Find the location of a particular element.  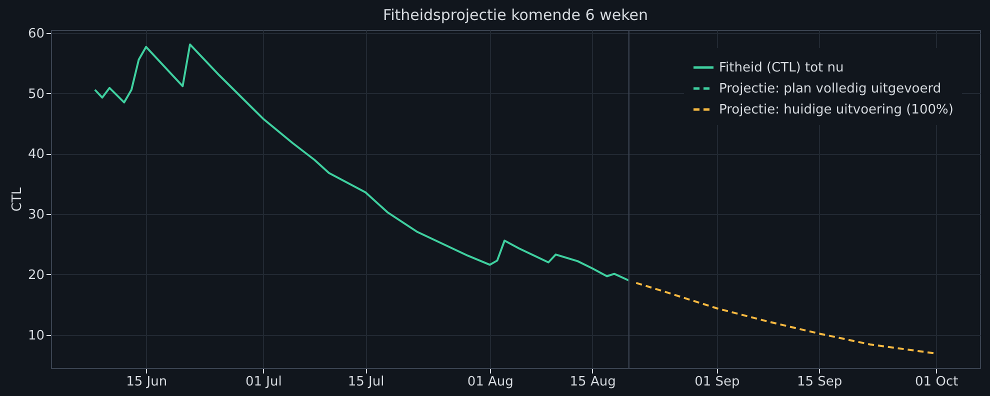

chart-title: Fitheidsprojectie komende 6 weken is located at coordinates (515, 15).